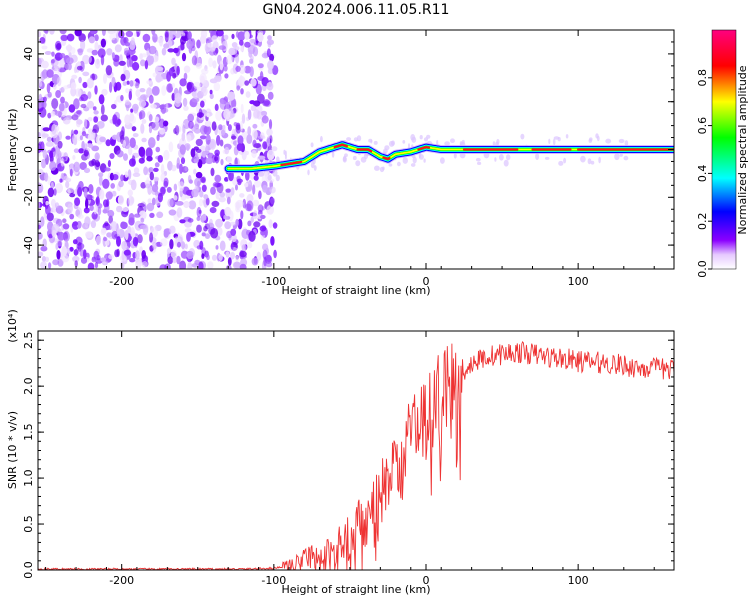 The image size is (750, 600). Describe the element at coordinates (702, 126) in the screenshot. I see `colorbar-tick-label: 0.6` at that location.